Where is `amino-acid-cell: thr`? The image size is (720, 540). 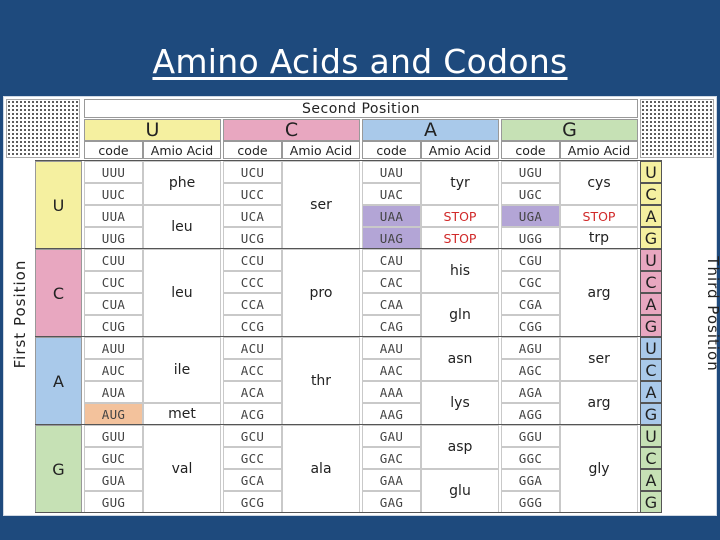 amino-acid-cell: thr is located at coordinates (321, 381).